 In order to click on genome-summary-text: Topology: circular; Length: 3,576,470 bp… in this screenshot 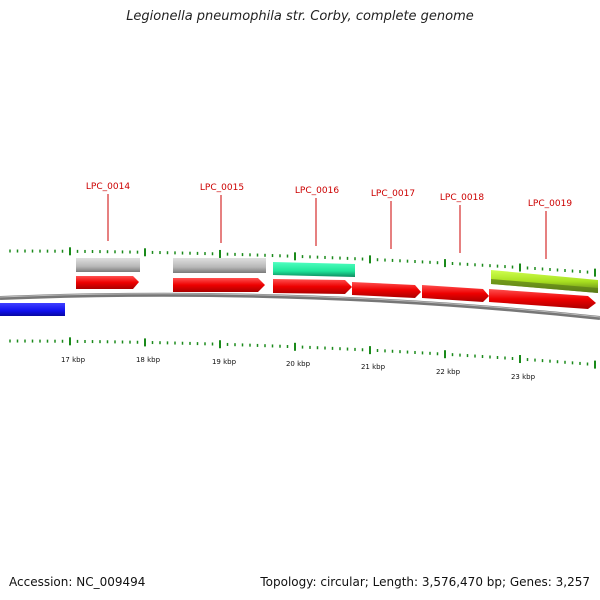, I will do `click(425, 582)`.